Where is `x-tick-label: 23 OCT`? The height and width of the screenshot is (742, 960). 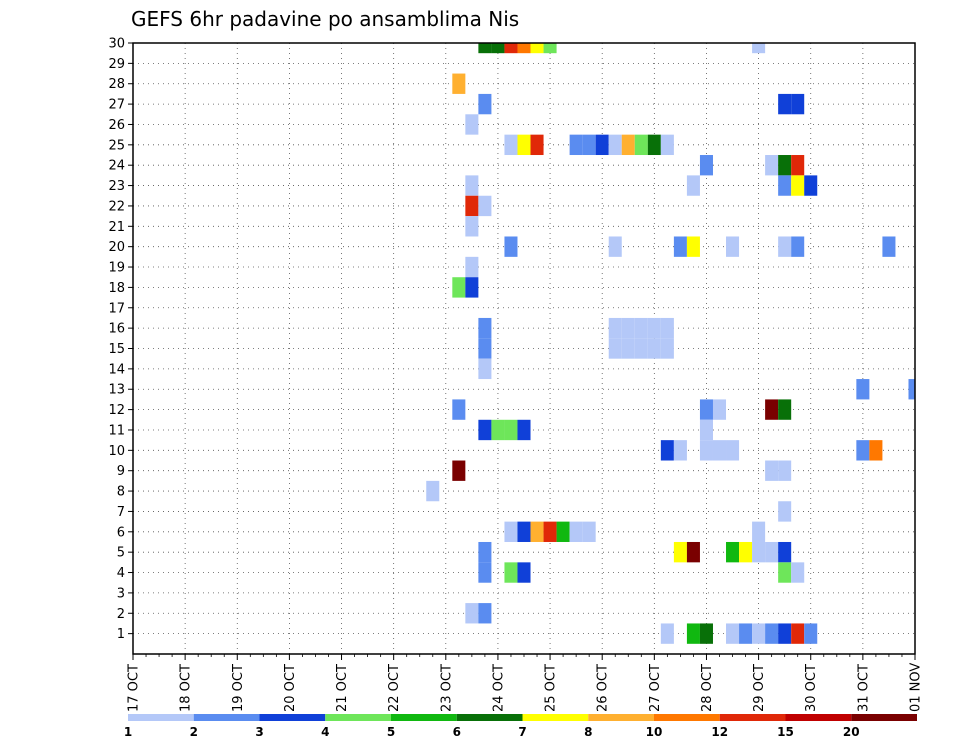 x-tick-label: 23 OCT is located at coordinates (446, 688).